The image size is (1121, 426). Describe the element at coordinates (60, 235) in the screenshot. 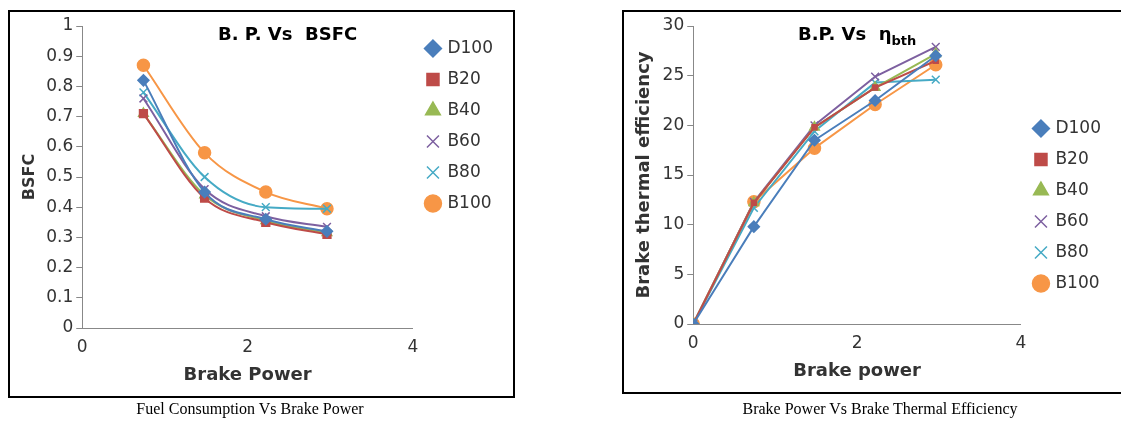

I see `y-tick-label: 0.3` at that location.